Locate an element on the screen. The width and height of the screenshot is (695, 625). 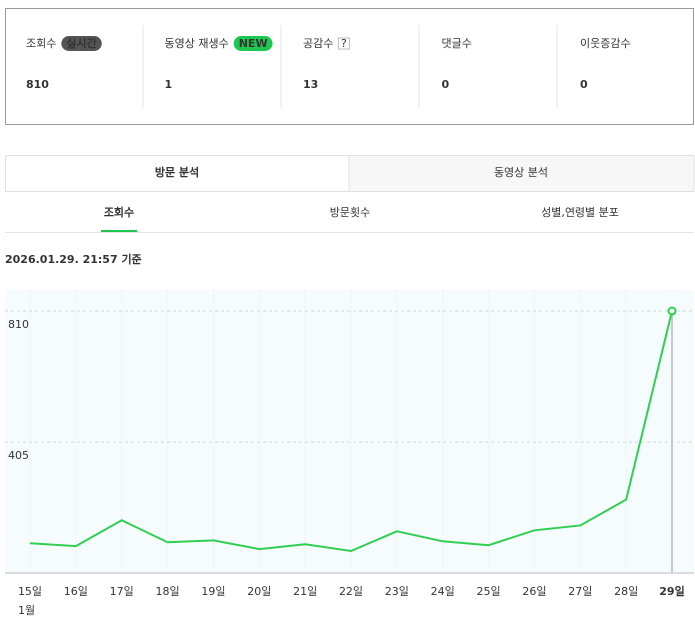
x-tick-label: 20일 is located at coordinates (259, 591).